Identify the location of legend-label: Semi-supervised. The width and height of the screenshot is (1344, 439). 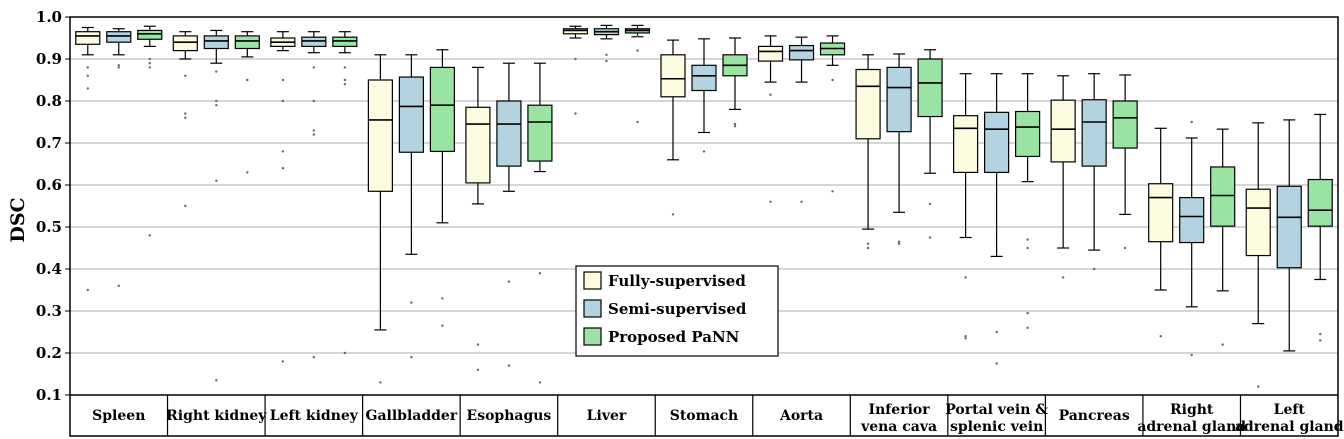
(677, 309).